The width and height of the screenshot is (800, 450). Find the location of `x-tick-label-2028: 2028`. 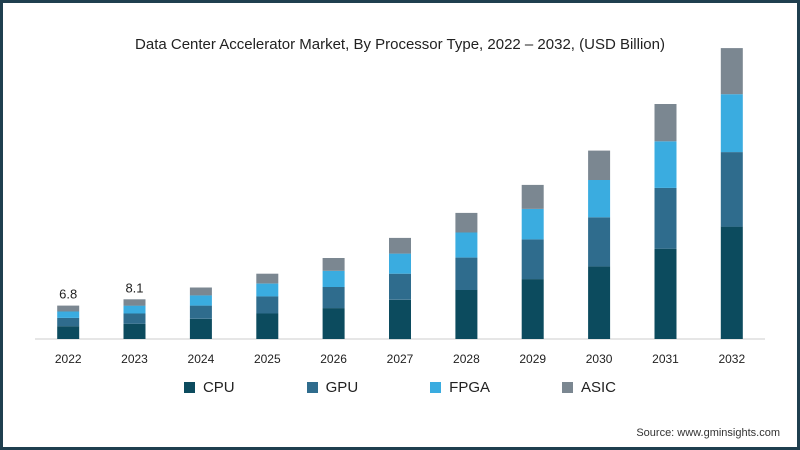

x-tick-label-2028: 2028 is located at coordinates (466, 359).